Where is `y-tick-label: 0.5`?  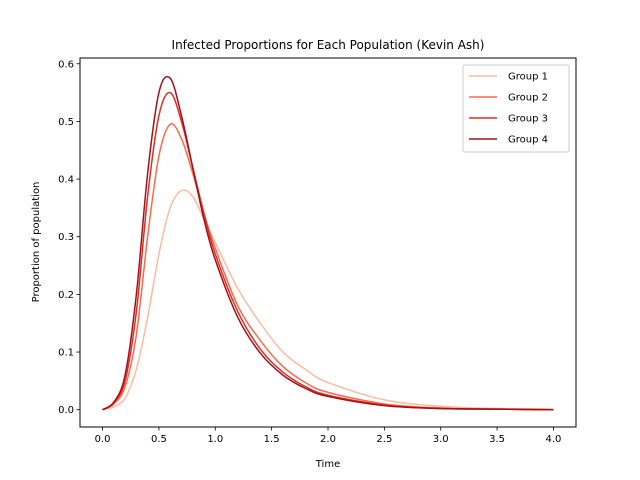
y-tick-label: 0.5 is located at coordinates (66, 122).